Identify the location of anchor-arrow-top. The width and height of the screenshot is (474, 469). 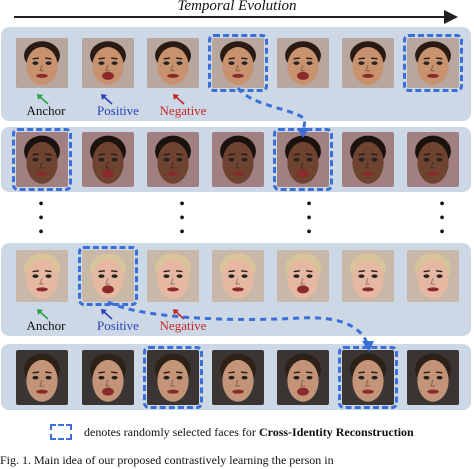
(43, 101).